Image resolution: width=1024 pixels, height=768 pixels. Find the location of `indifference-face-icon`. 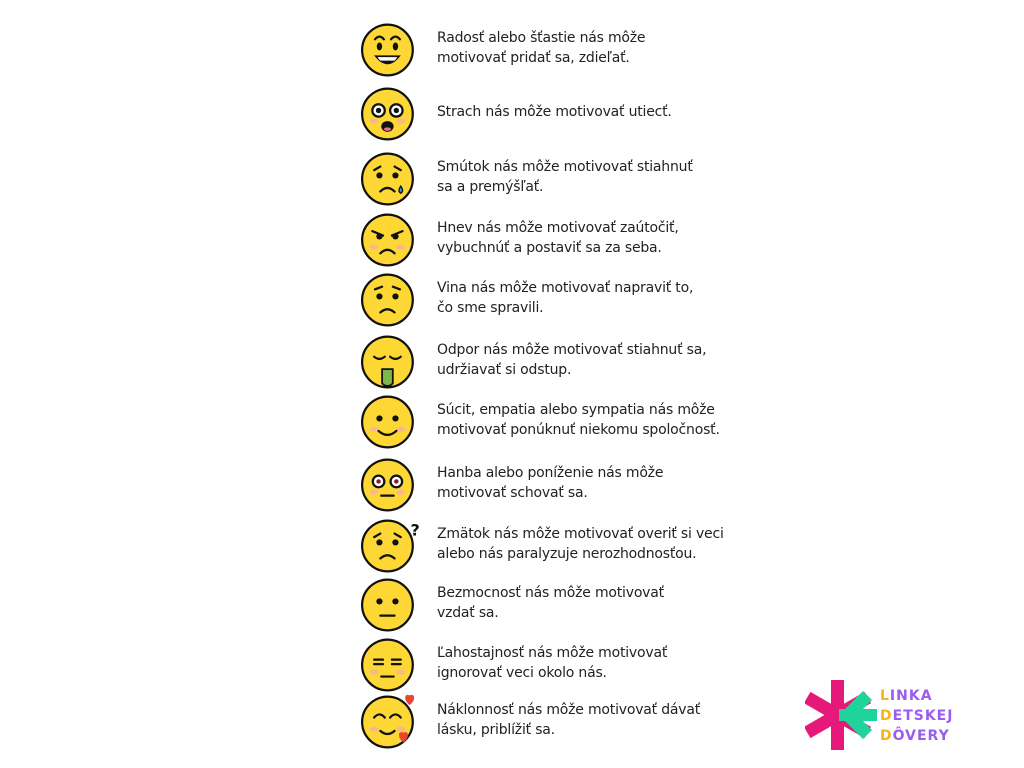

indifference-face-icon is located at coordinates (387, 665).